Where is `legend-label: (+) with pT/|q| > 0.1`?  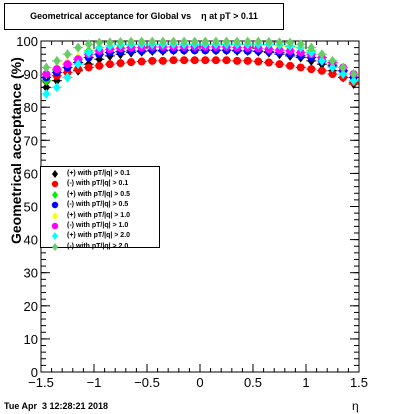 legend-label: (+) with pT/|q| > 0.1 is located at coordinates (99, 173).